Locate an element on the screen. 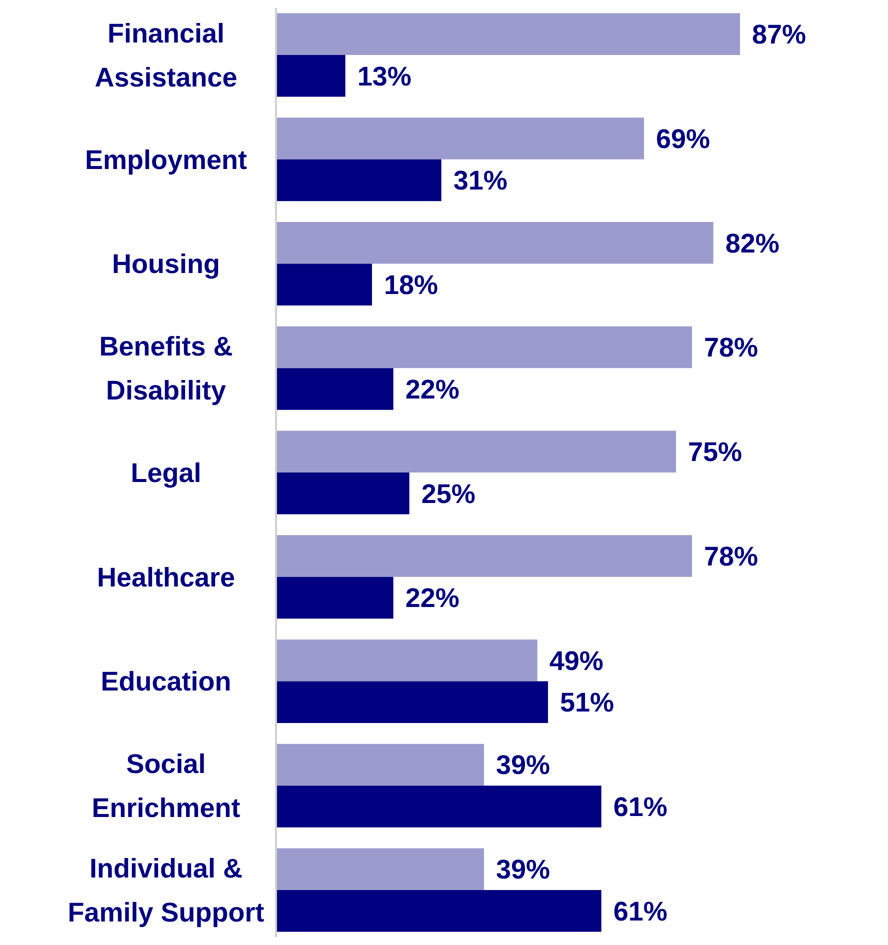 Image resolution: width=888 pixels, height=945 pixels. y-tick-label: Employment is located at coordinates (166, 159).